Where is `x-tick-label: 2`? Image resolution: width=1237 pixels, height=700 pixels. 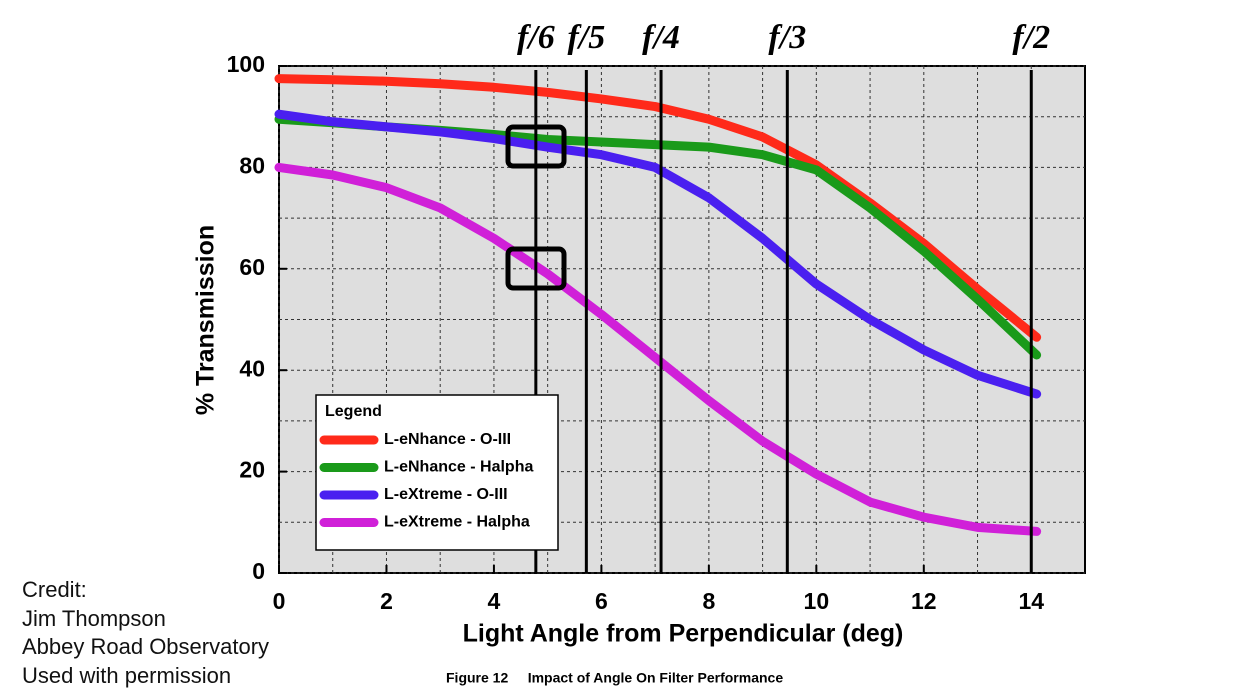 x-tick-label: 2 is located at coordinates (386, 601).